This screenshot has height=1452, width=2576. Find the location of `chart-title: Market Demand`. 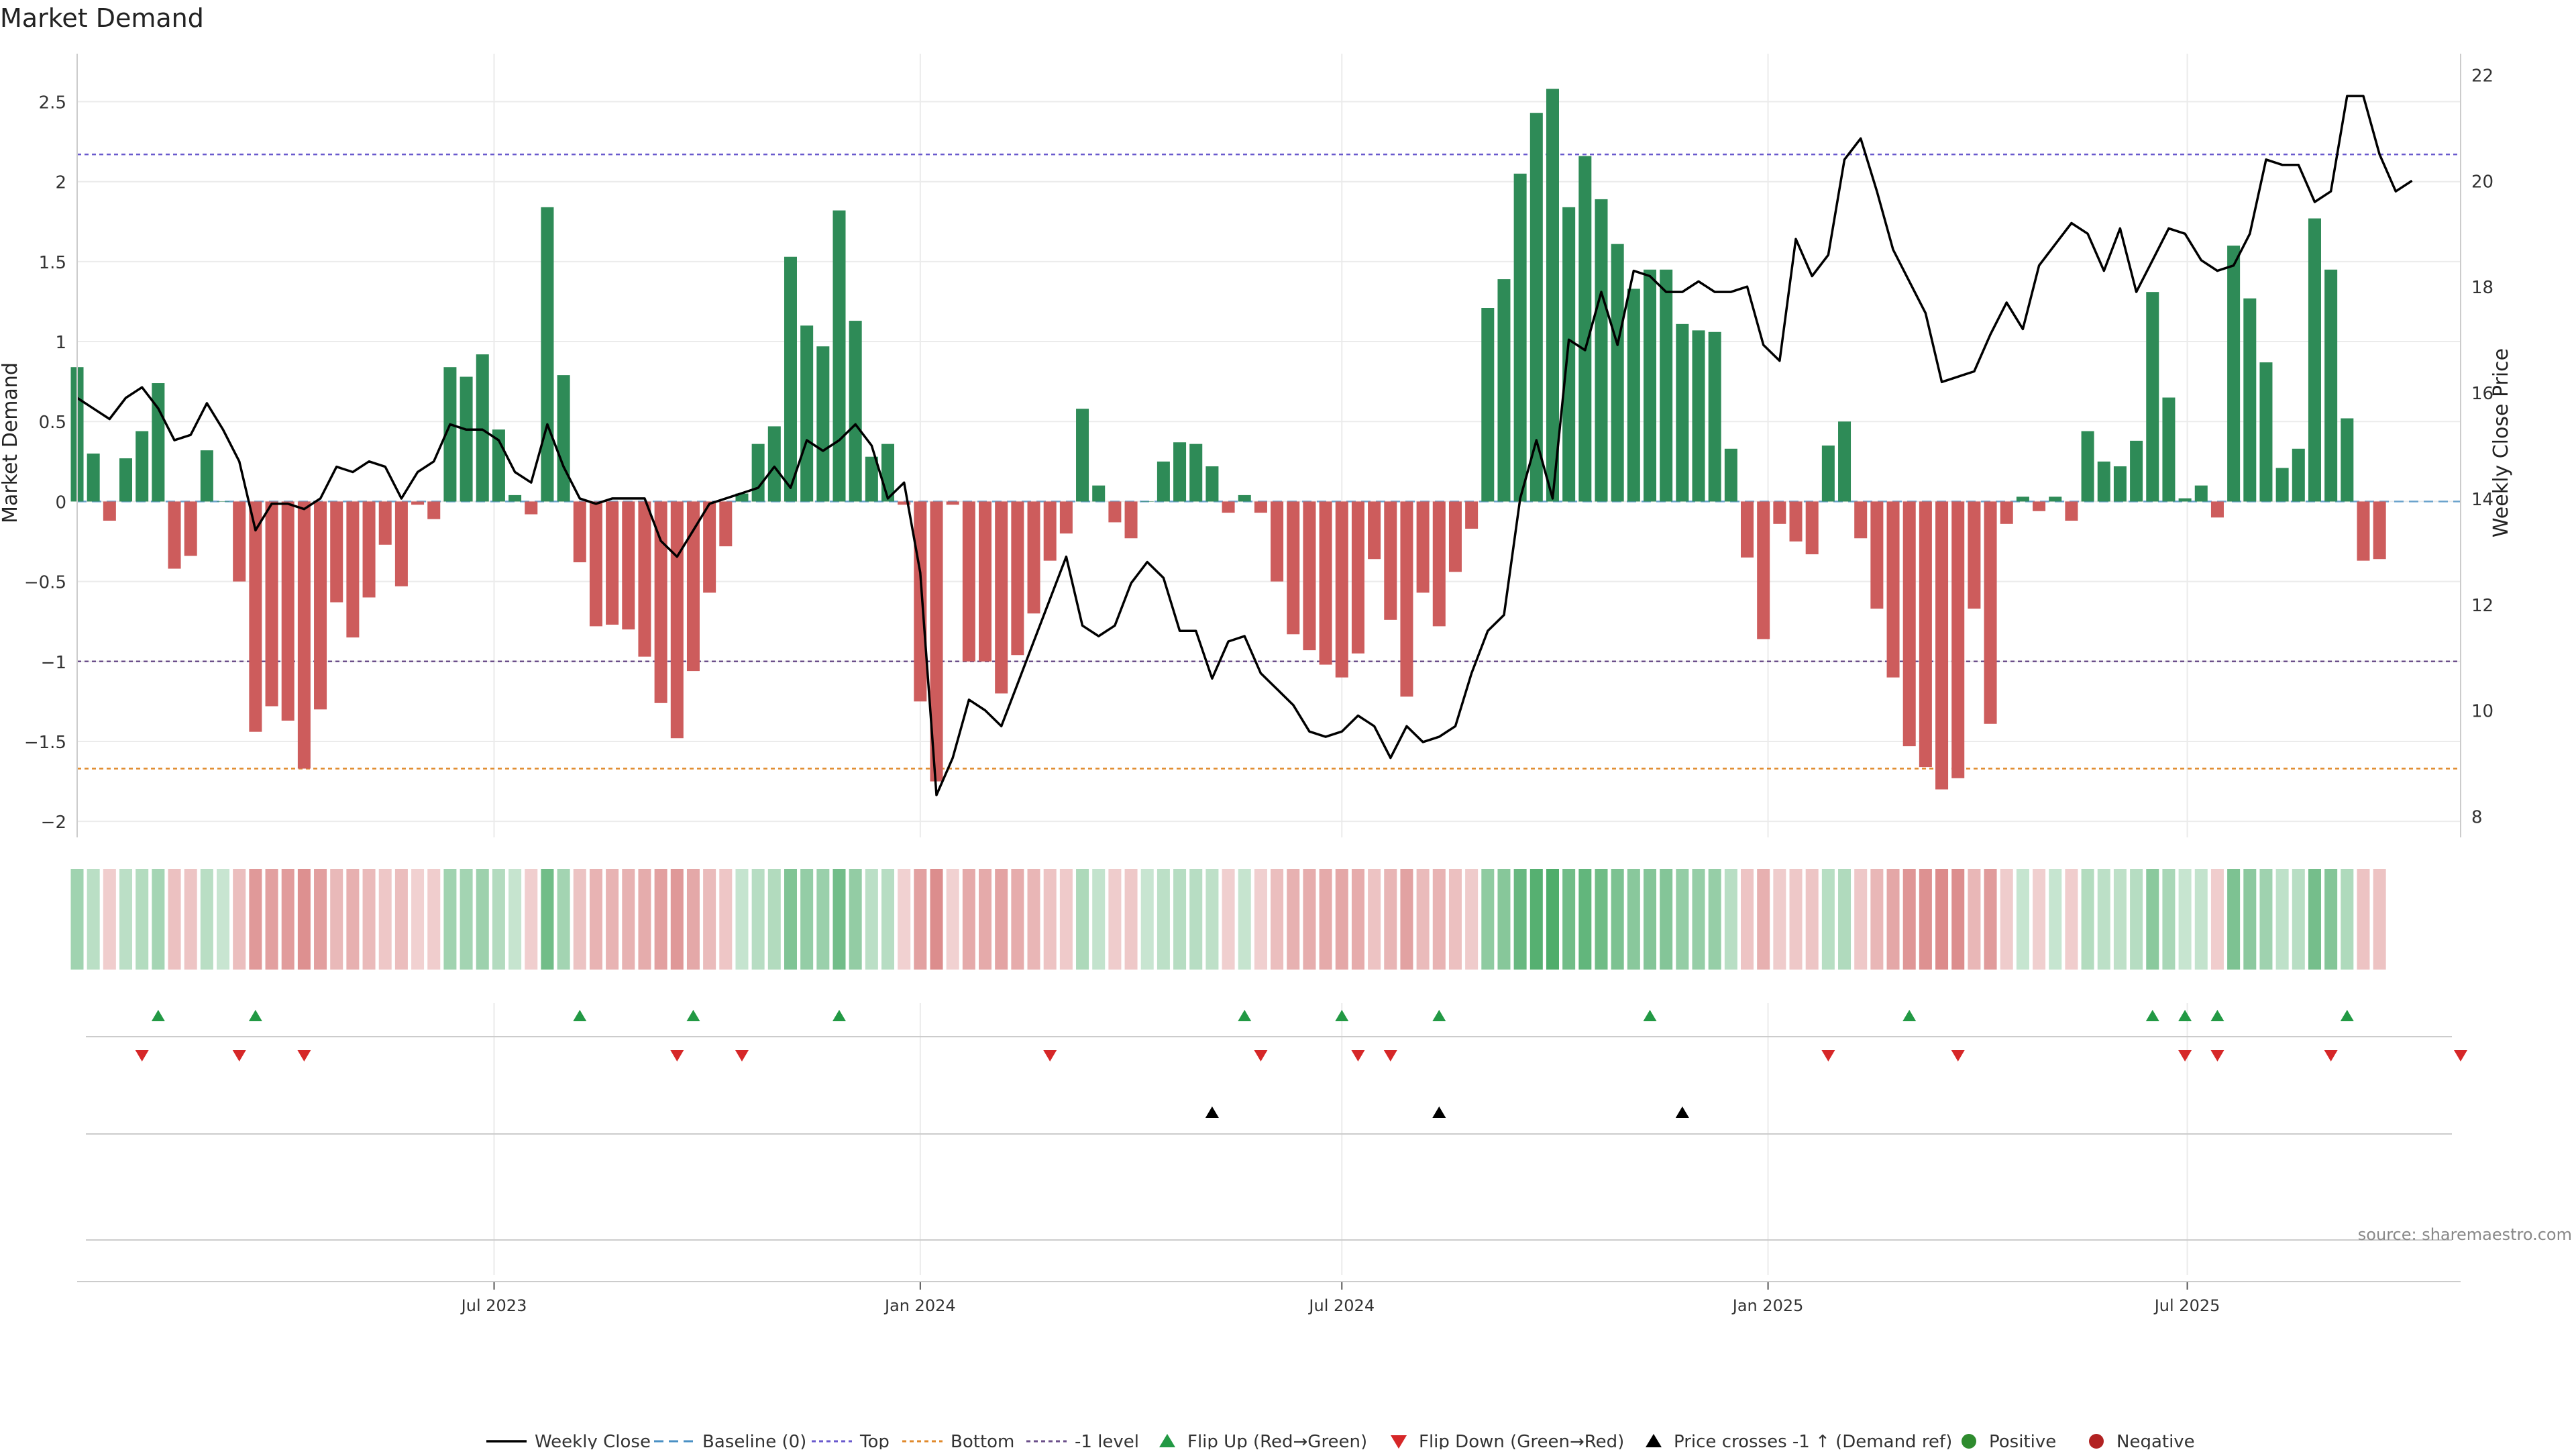

chart-title: Market Demand is located at coordinates (102, 18).